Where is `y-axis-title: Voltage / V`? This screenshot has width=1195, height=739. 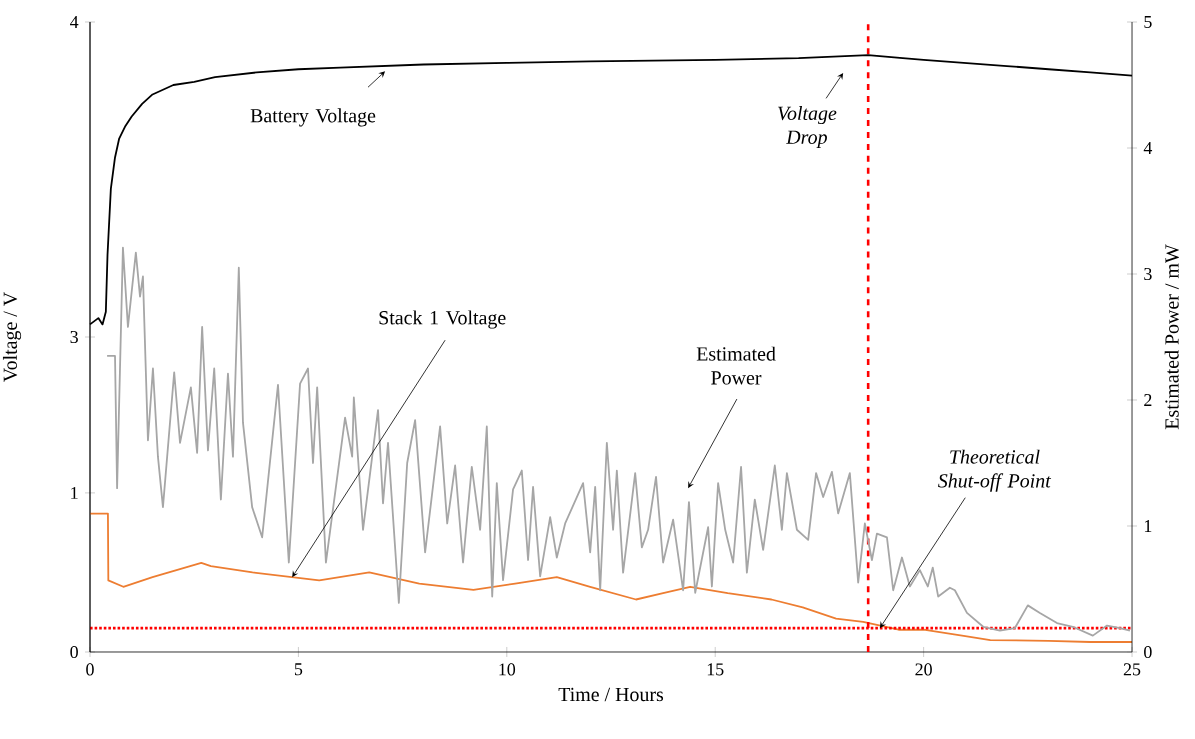
y-axis-title: Voltage / V is located at coordinates (12, 336).